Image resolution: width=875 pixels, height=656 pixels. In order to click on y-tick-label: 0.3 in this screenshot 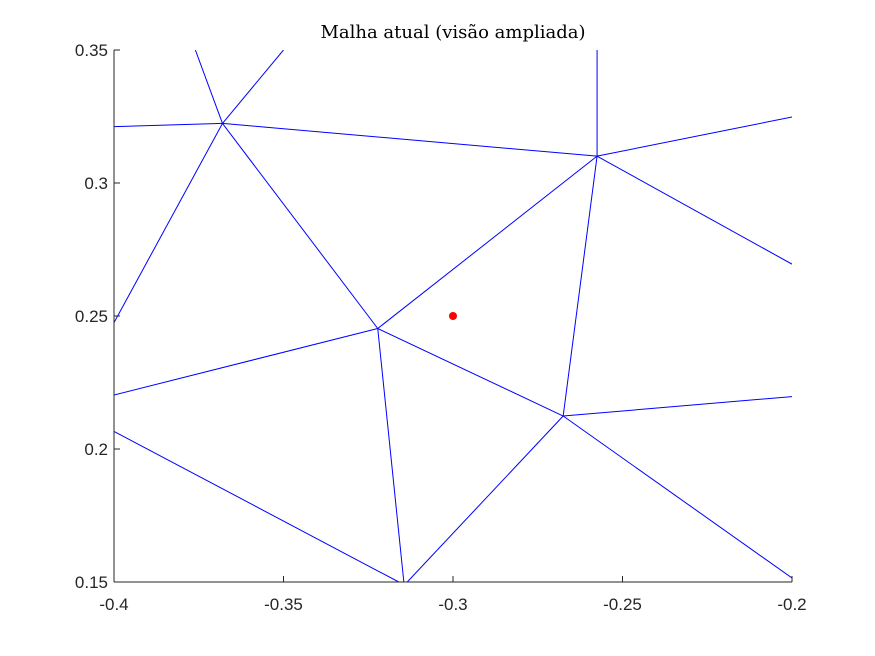, I will do `click(96, 183)`.